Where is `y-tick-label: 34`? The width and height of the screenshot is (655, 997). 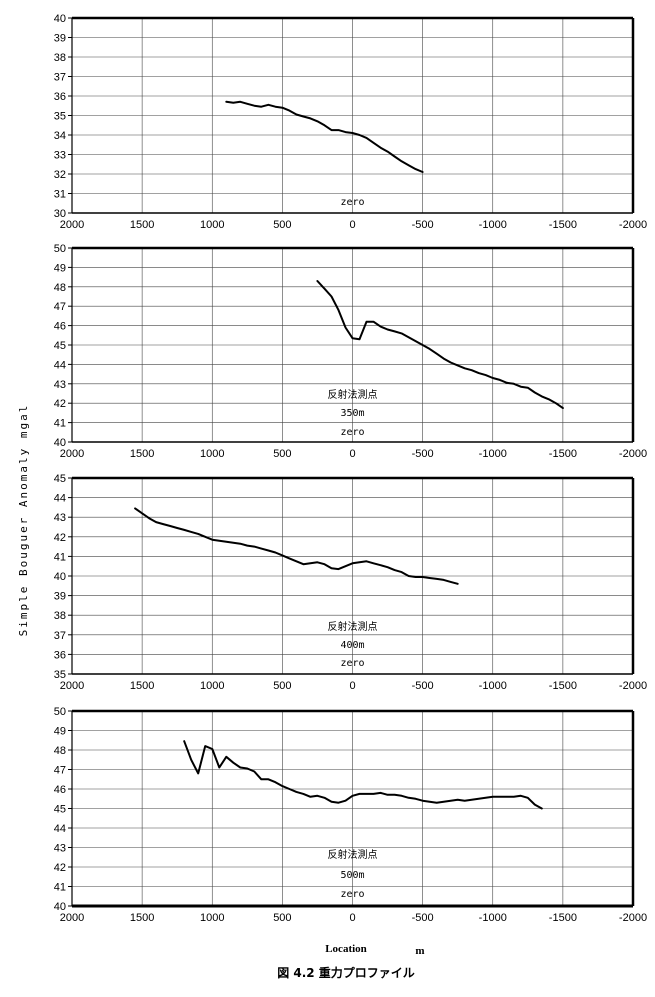 y-tick-label: 34 is located at coordinates (60, 136).